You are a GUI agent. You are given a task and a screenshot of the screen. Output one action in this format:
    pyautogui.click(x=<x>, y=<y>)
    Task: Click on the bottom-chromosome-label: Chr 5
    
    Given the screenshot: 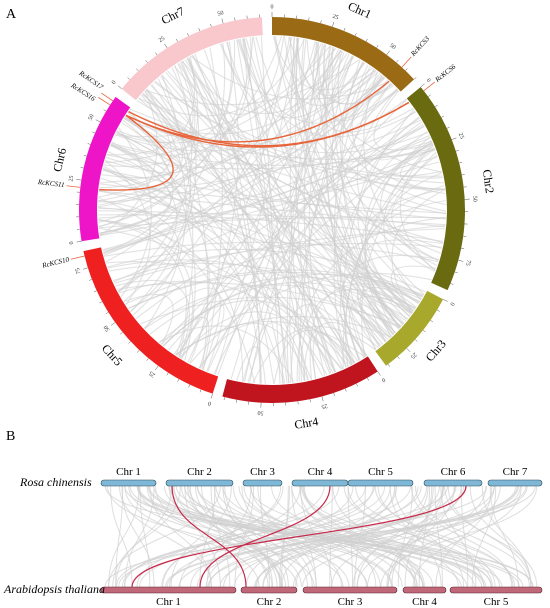 What is the action you would take?
    pyautogui.click(x=496, y=602)
    